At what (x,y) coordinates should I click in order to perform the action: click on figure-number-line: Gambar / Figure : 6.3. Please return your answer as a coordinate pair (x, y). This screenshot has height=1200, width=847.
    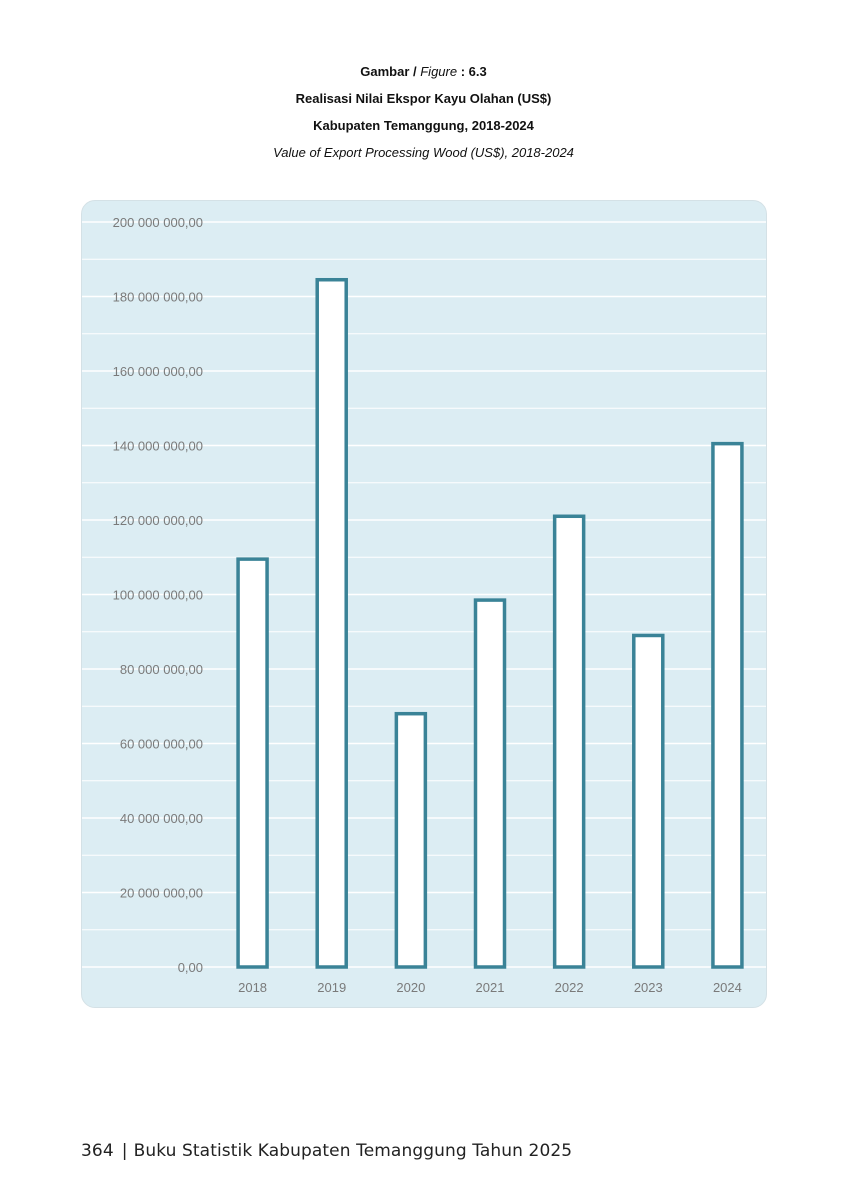
    Looking at the image, I should click on (423, 71).